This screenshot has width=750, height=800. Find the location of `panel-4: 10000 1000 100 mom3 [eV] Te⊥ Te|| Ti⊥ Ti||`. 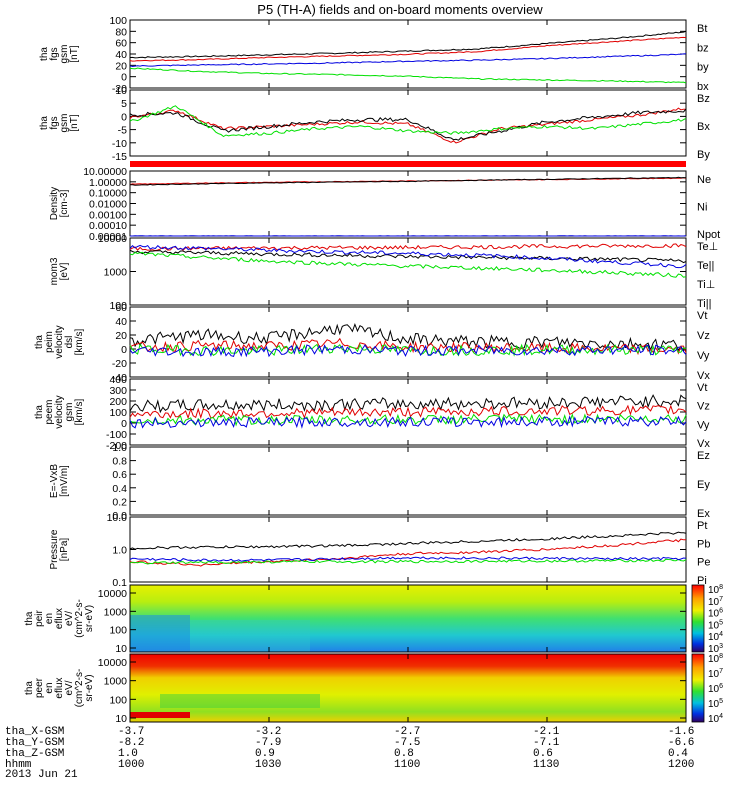

panel-4: 10000 1000 100 mom3 [eV] Te⊥ Te|| Ti⊥ Ti|| is located at coordinates (383, 272).